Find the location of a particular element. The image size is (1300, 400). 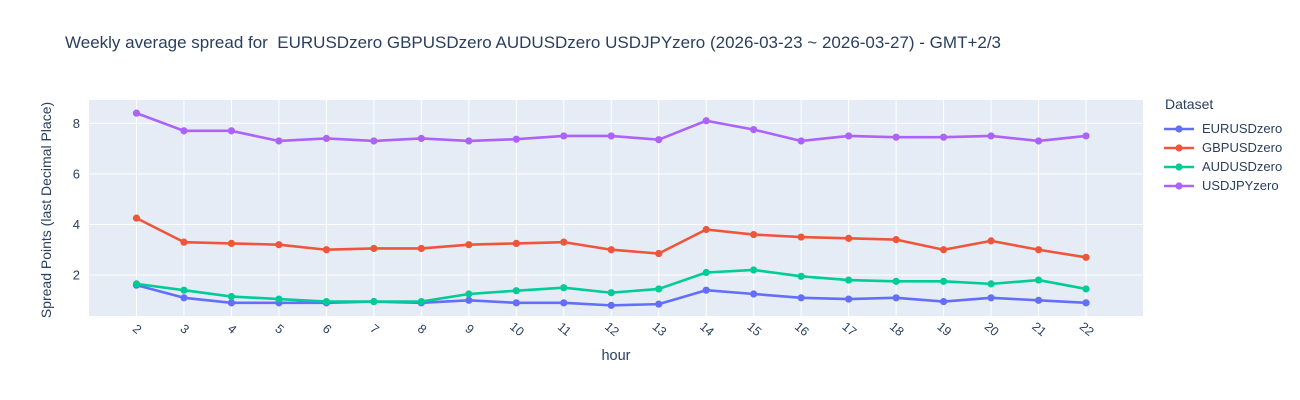

legend-swatch-GBPUSDzero is located at coordinates (1179, 147).